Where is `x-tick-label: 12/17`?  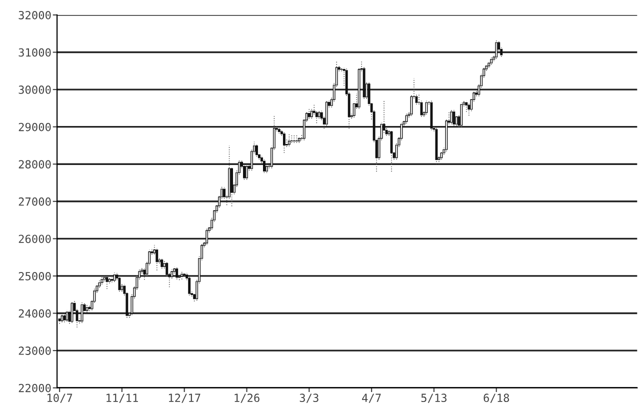 x-tick-label: 12/17 is located at coordinates (184, 398).